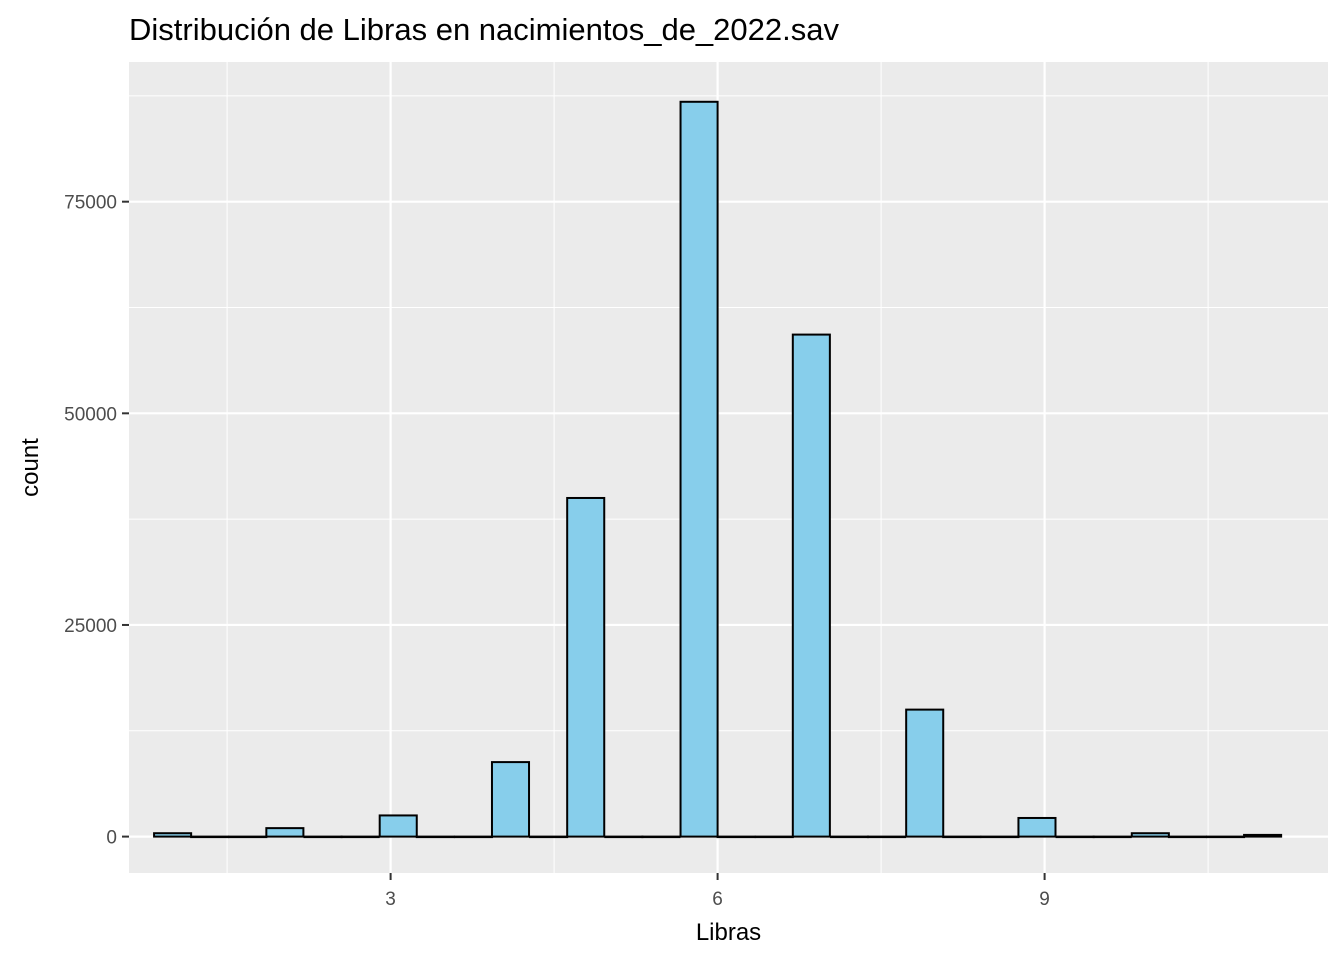  Describe the element at coordinates (1044, 899) in the screenshot. I see `x-tick-label: 9` at that location.